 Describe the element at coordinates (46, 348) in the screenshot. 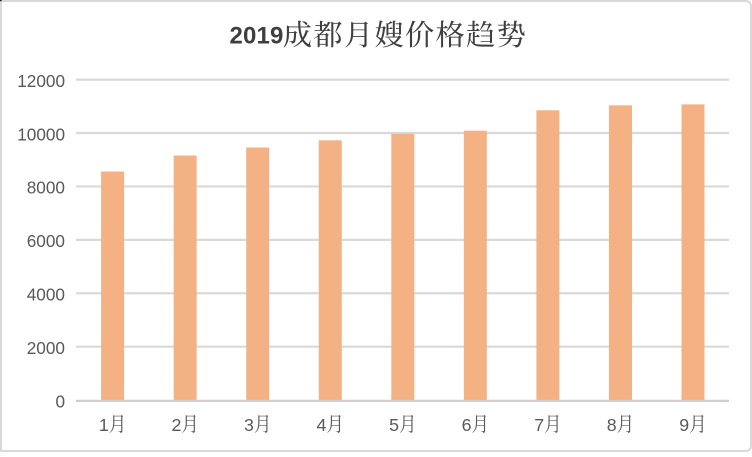

I see `svg-text: 2000` at that location.